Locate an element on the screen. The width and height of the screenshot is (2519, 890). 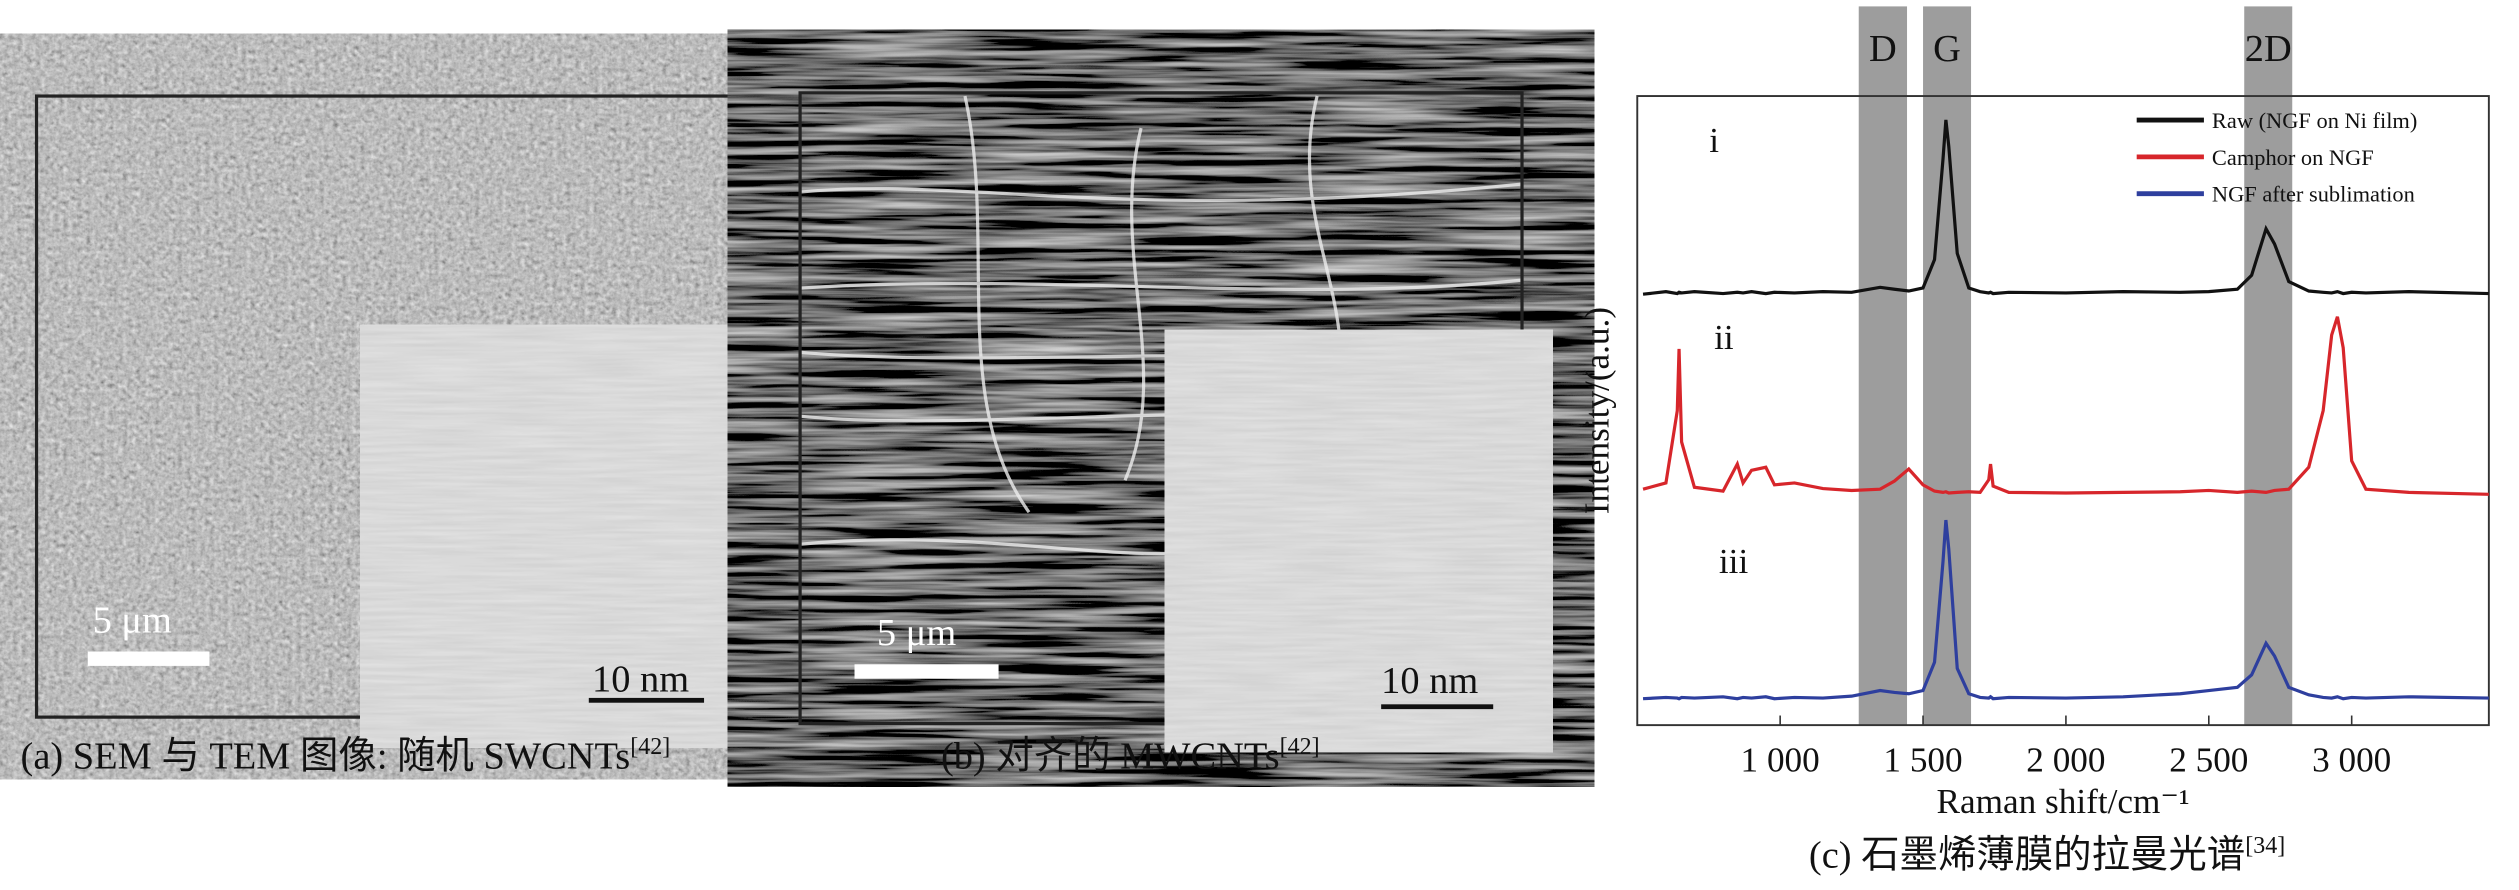
band-label: 2D is located at coordinates (2268, 49).